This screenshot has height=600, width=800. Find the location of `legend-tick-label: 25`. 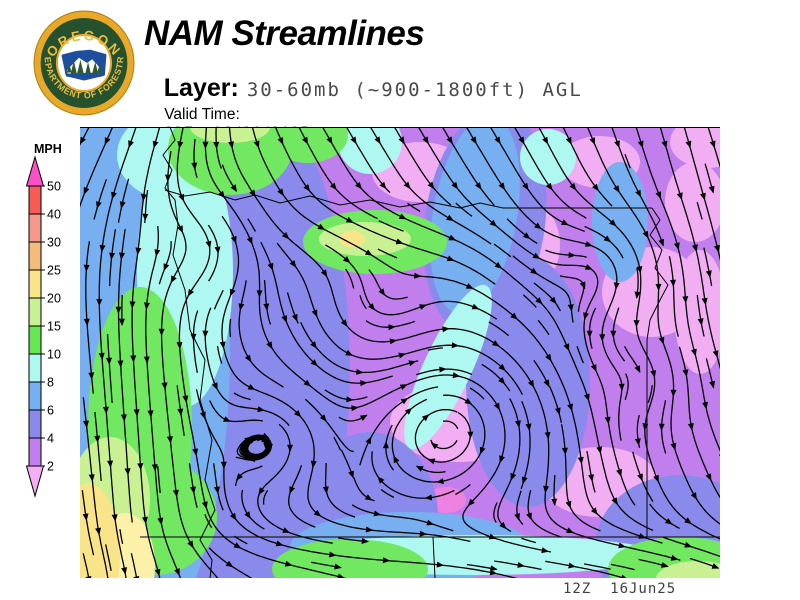

legend-tick-label: 25 is located at coordinates (54, 271).